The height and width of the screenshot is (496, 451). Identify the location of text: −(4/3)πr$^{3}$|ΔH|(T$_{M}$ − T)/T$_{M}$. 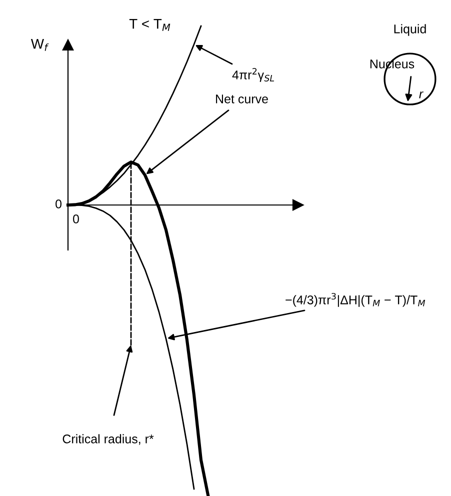
(356, 299).